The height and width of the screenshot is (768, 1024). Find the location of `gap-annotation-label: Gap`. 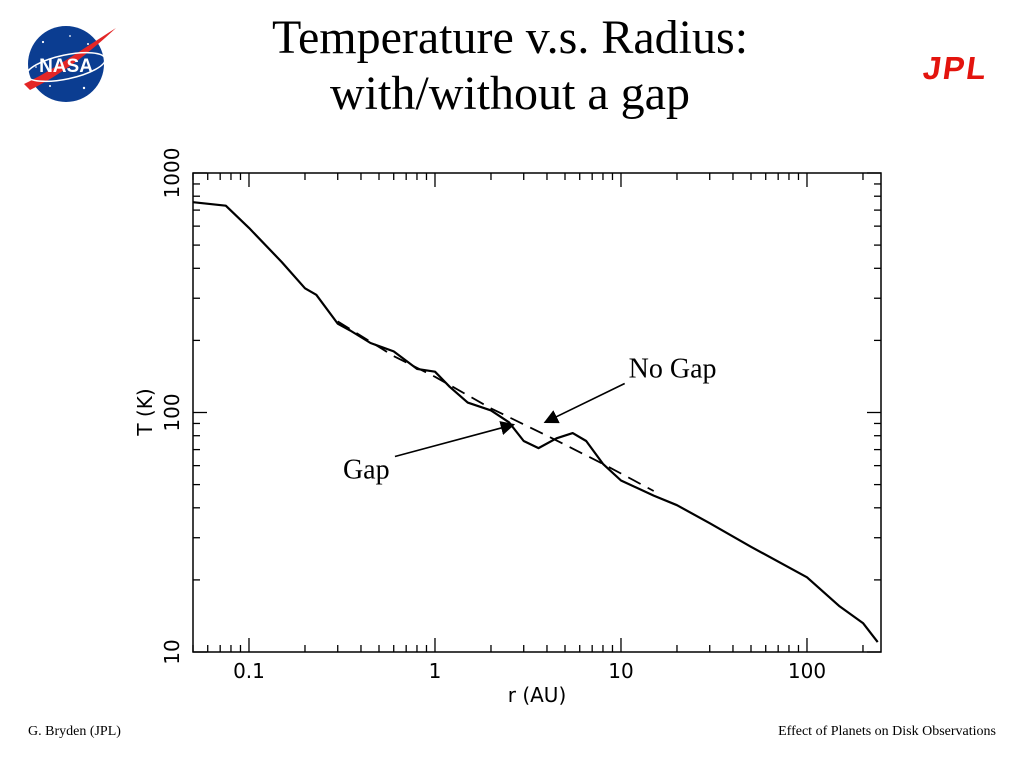

gap-annotation-label: Gap is located at coordinates (366, 470).